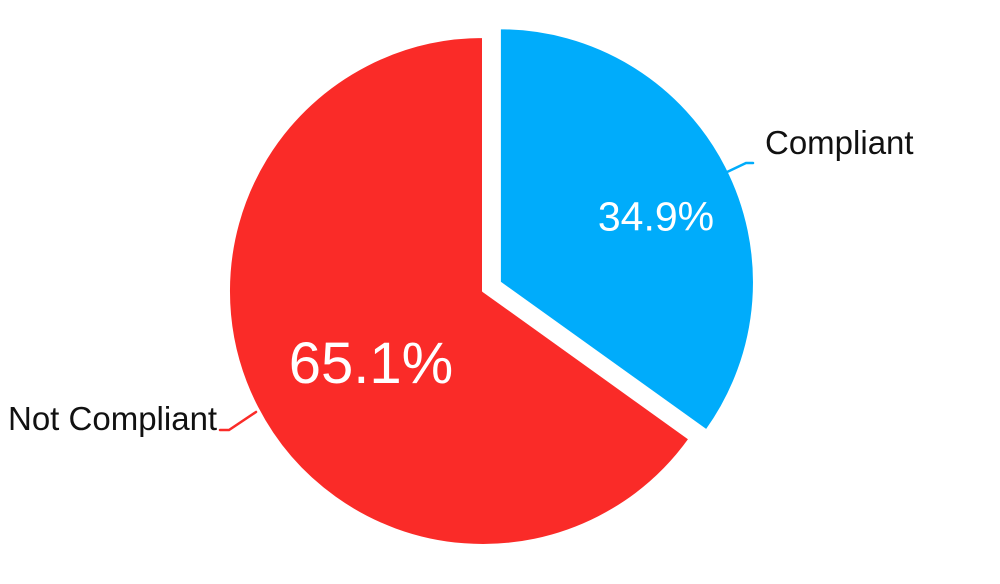  Describe the element at coordinates (839, 142) in the screenshot. I see `slice-label-compliant: Compliant` at that location.